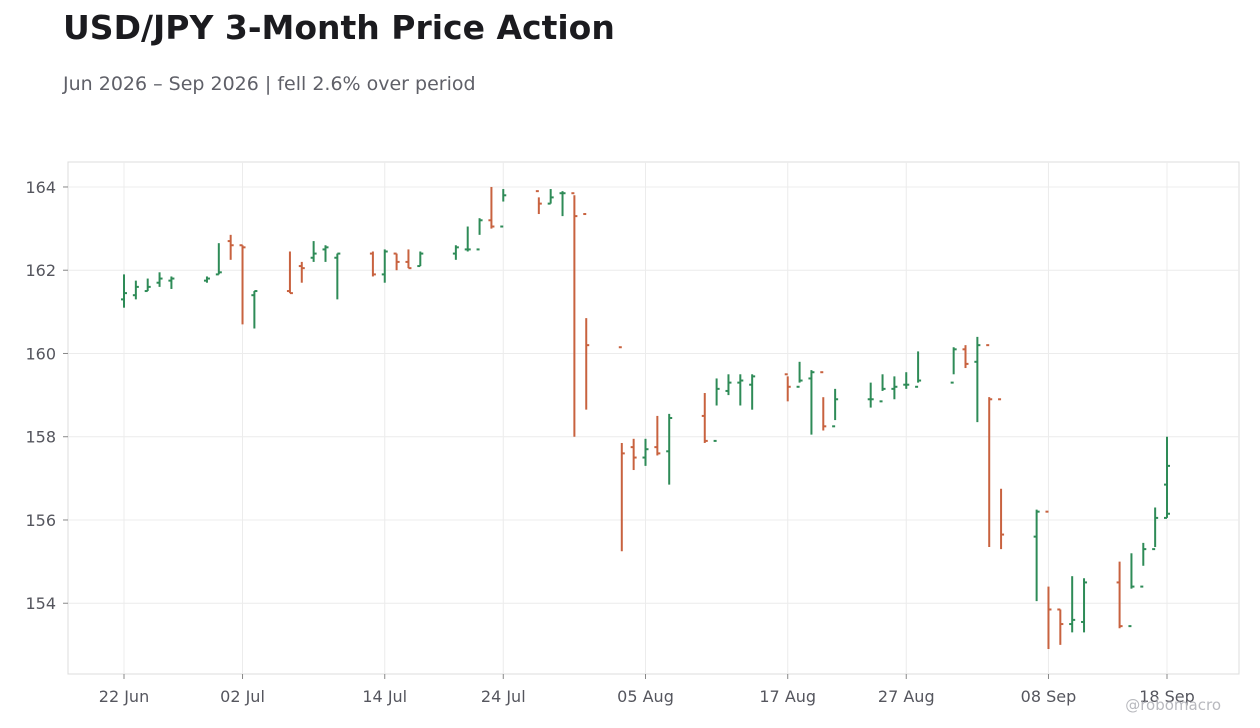  What do you see at coordinates (124, 696) in the screenshot?
I see `x-tick-label: 22 Jun` at bounding box center [124, 696].